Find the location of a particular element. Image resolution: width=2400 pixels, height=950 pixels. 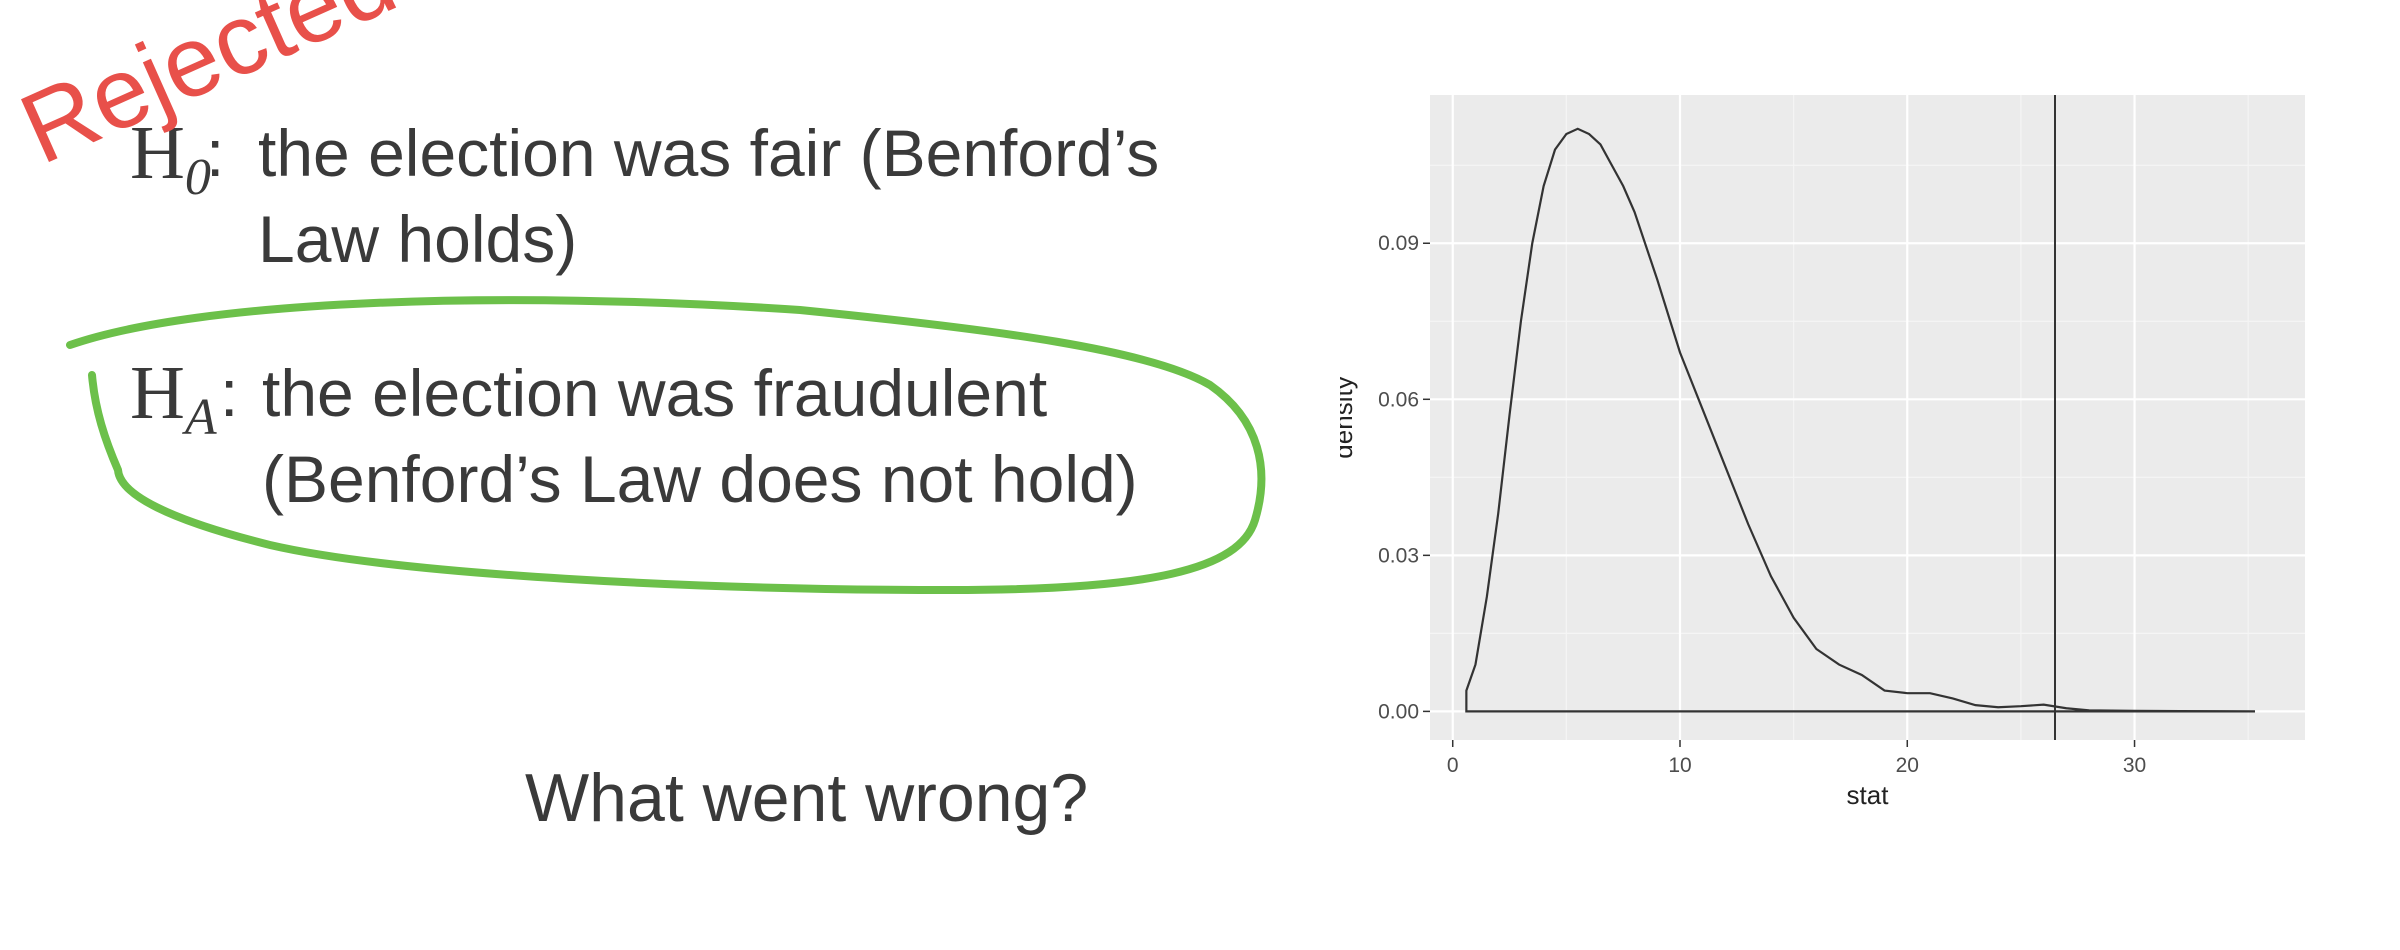

y-tick-label: 0.03 is located at coordinates (1398, 555).